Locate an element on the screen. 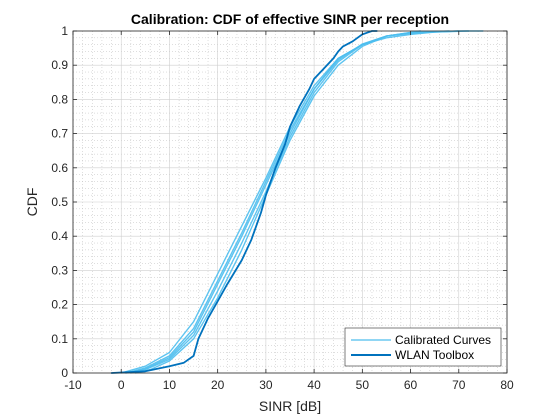  y-tick-label: 0 is located at coordinates (64, 373).